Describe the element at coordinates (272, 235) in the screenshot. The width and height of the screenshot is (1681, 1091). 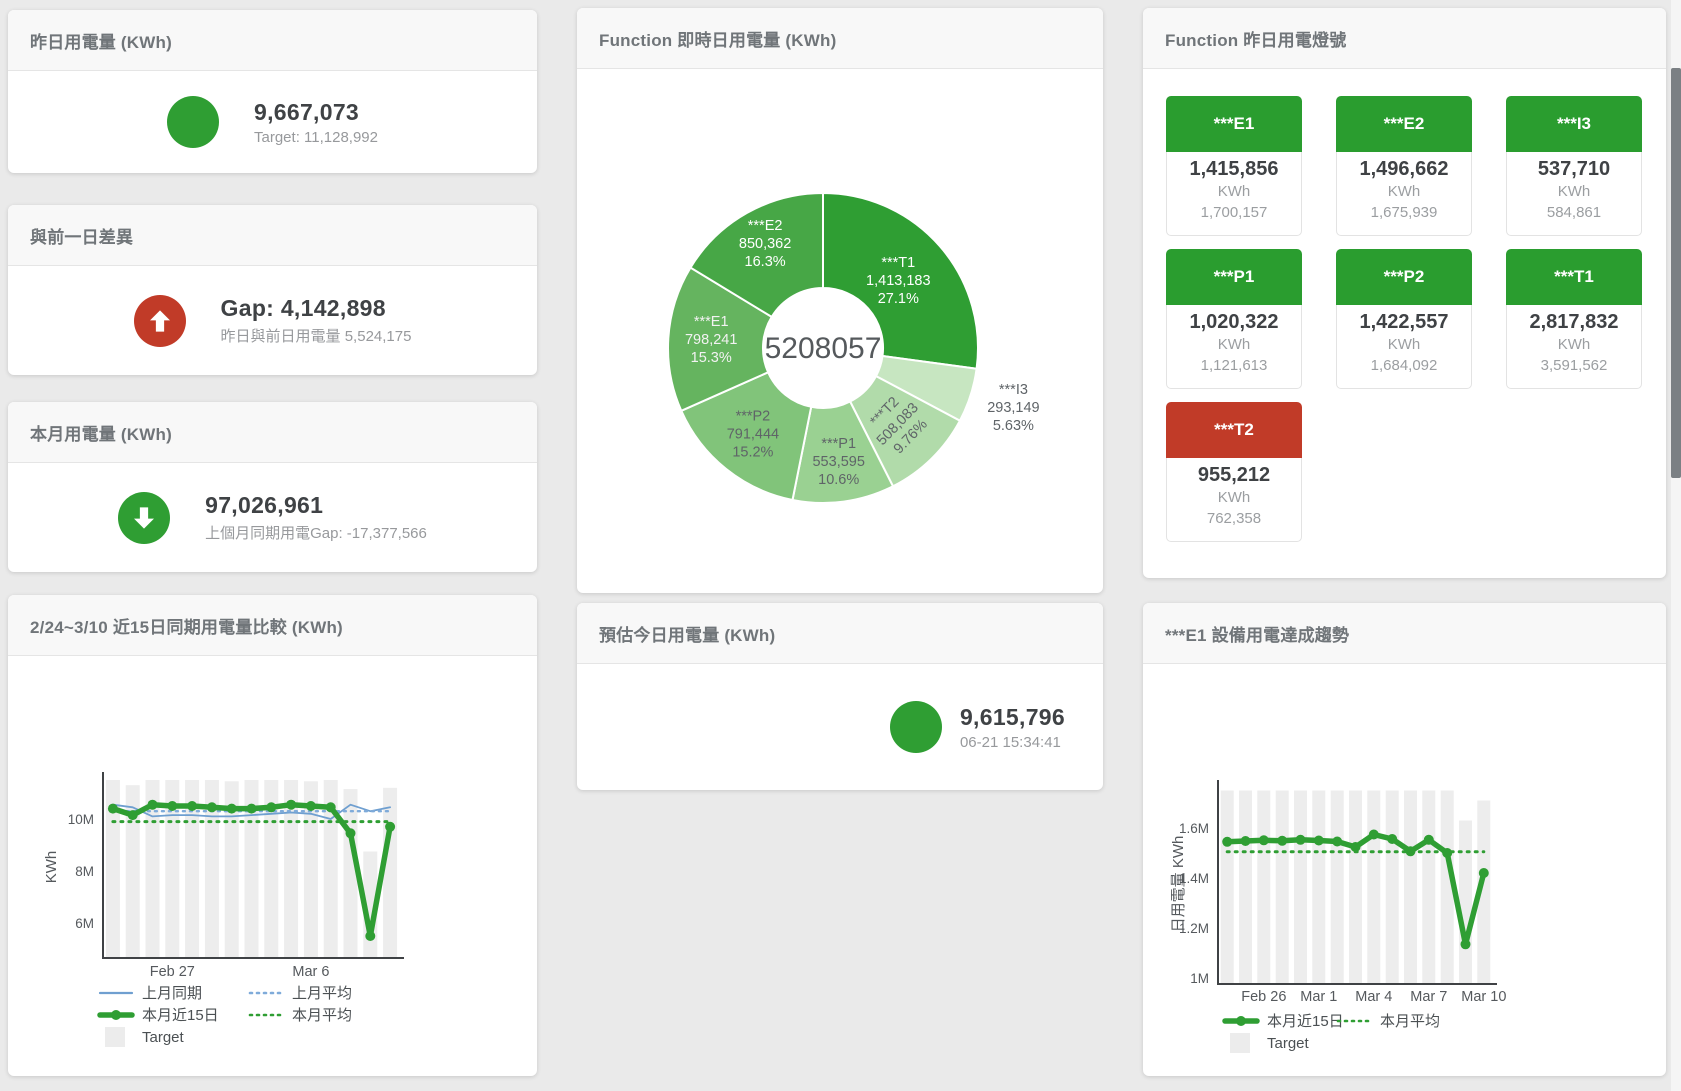
I see `card-header: 與前一日差異` at that location.